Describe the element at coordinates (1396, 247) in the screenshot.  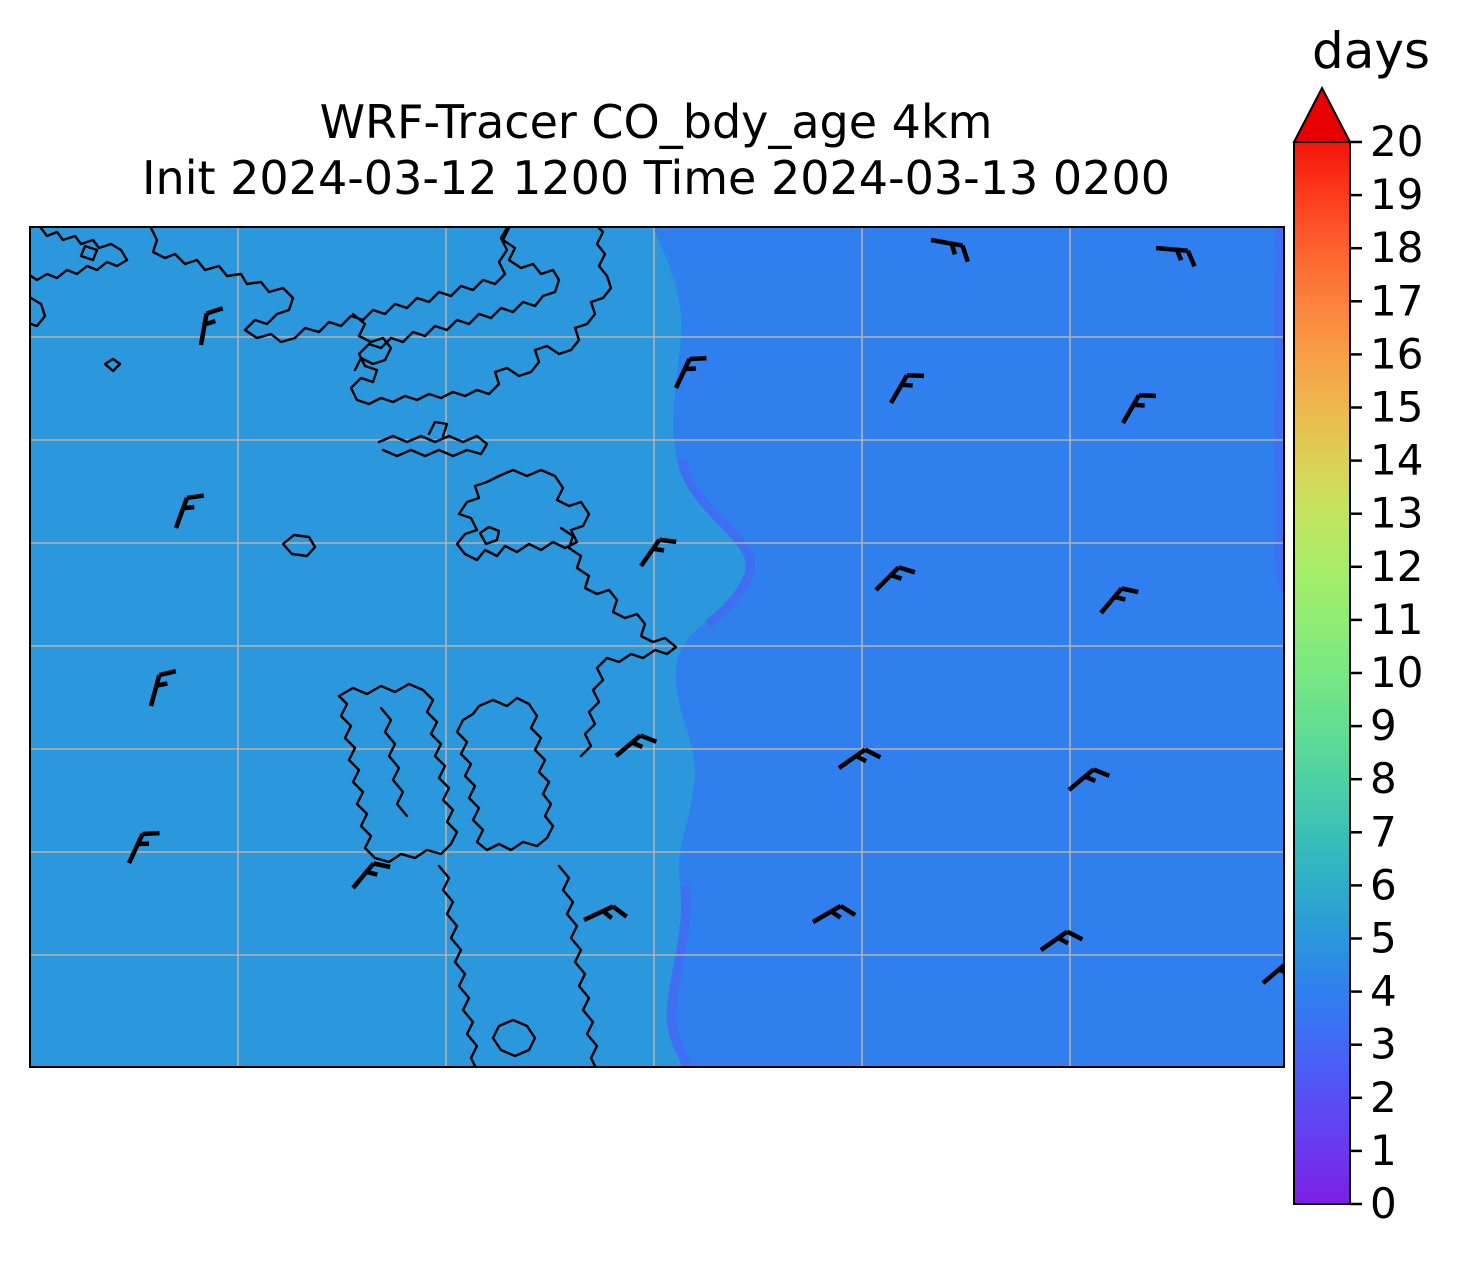
I see `colorbar-tick-label: 18` at that location.